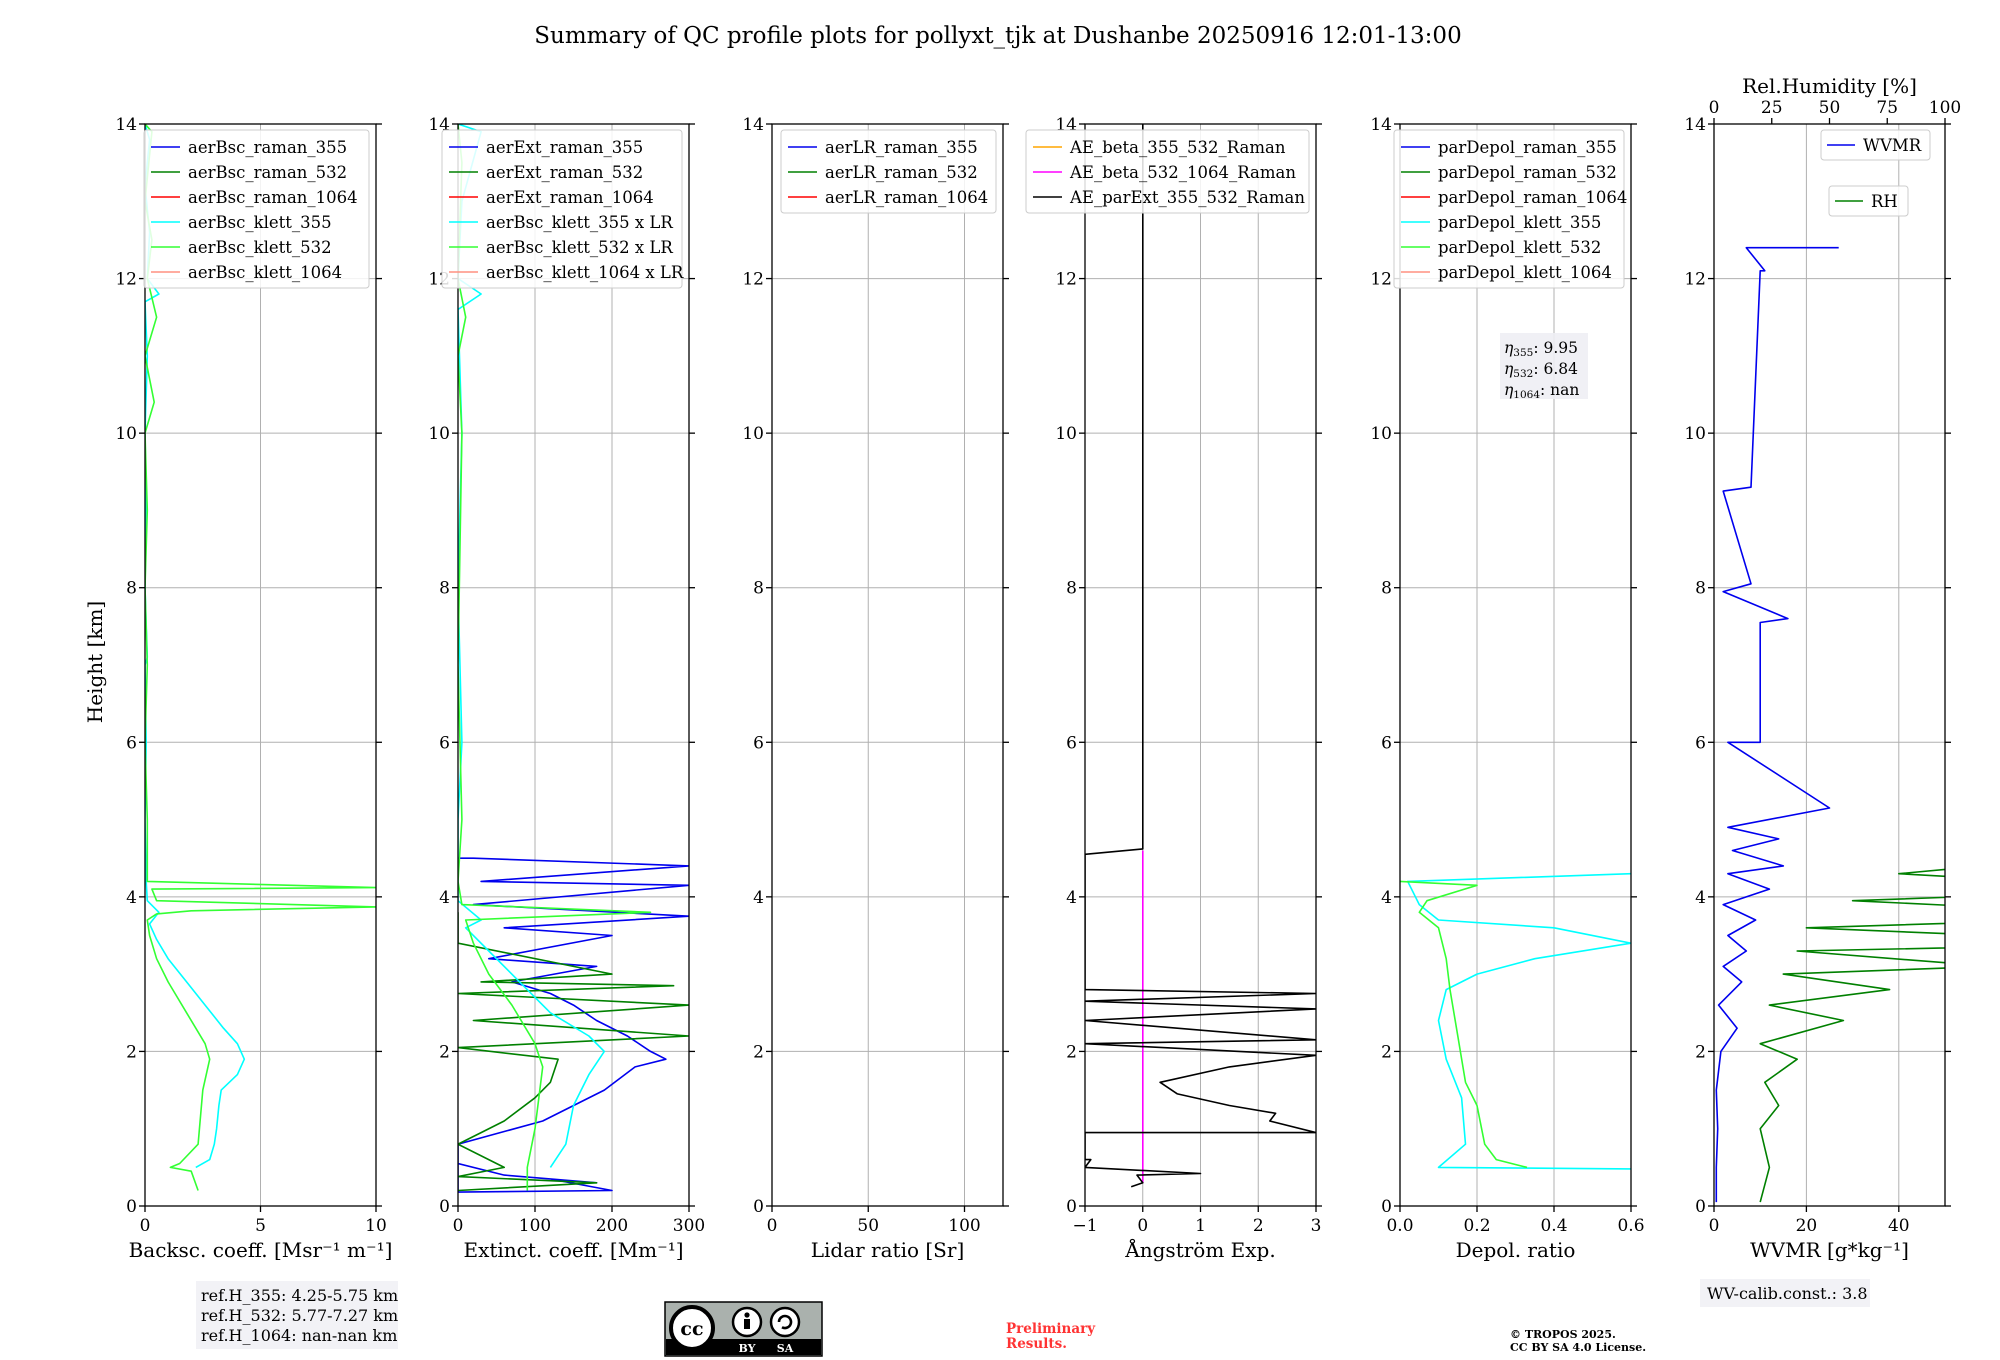 Image resolution: width=2000 pixels, height=1360 pixels. I want to click on ext-ytick-label: 10, so click(439, 434).